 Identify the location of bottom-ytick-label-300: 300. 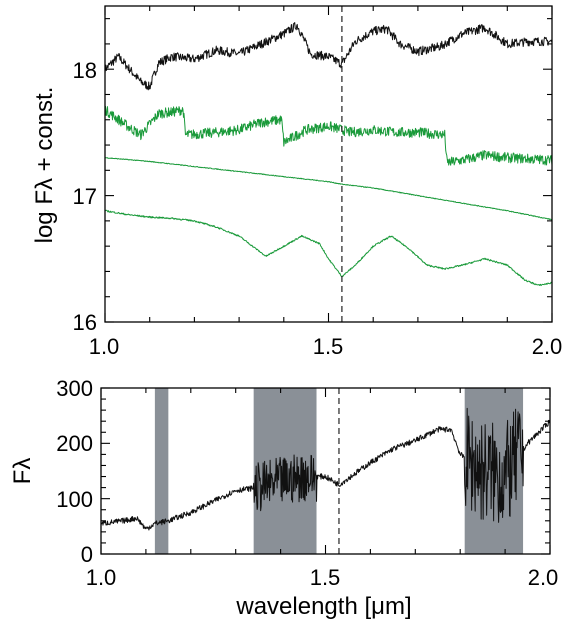
(74, 388).